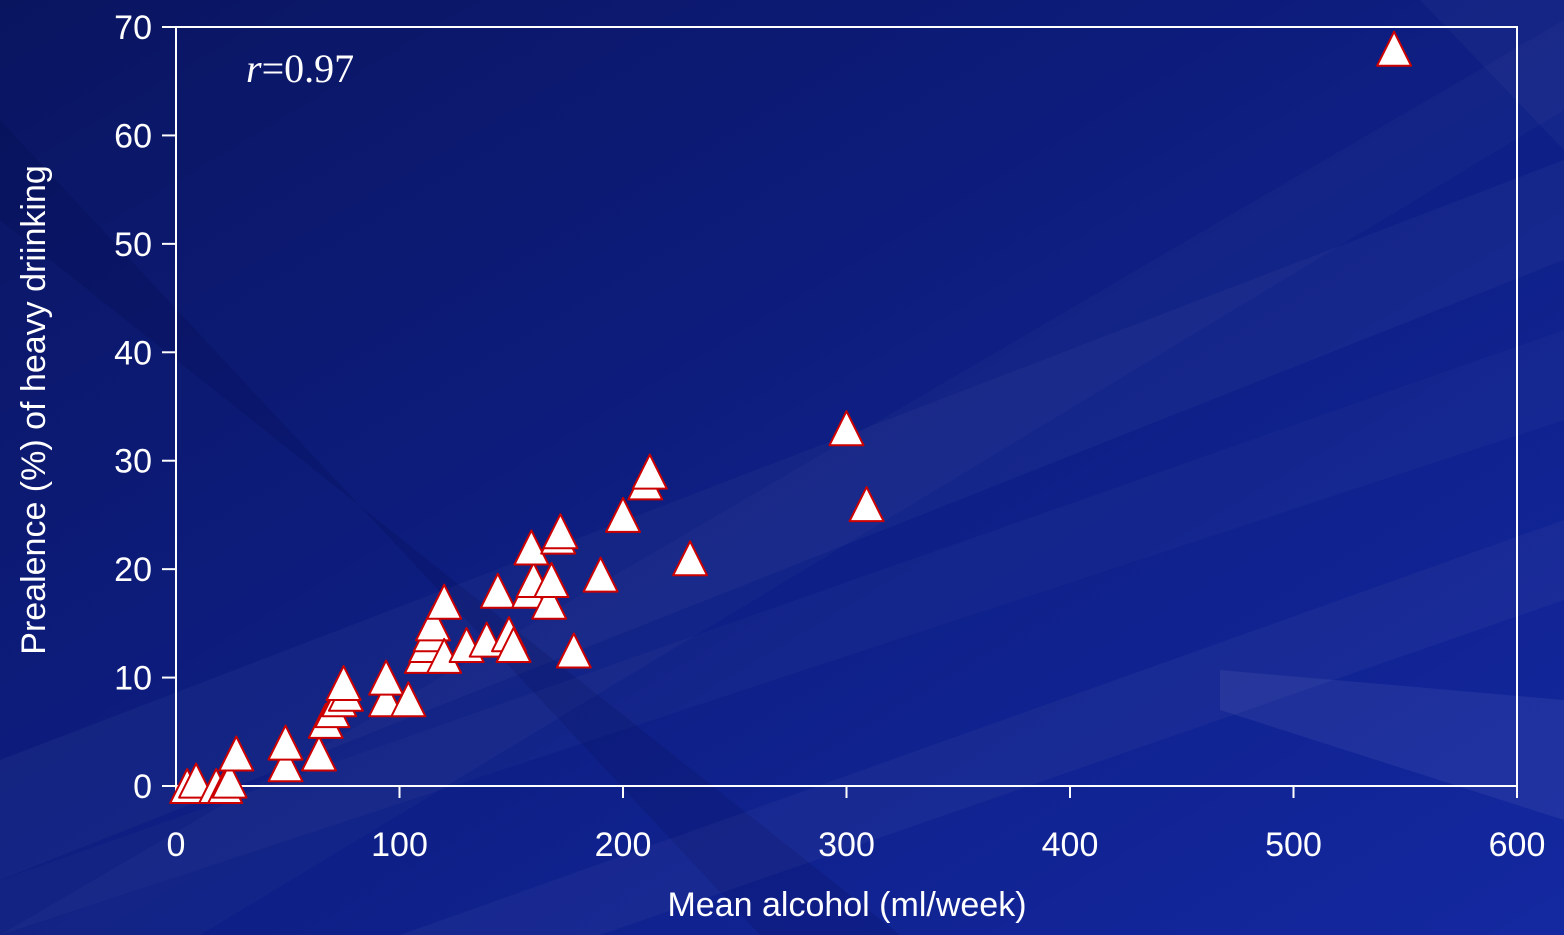 The width and height of the screenshot is (1564, 935). I want to click on y-tick-label: 60, so click(133, 136).